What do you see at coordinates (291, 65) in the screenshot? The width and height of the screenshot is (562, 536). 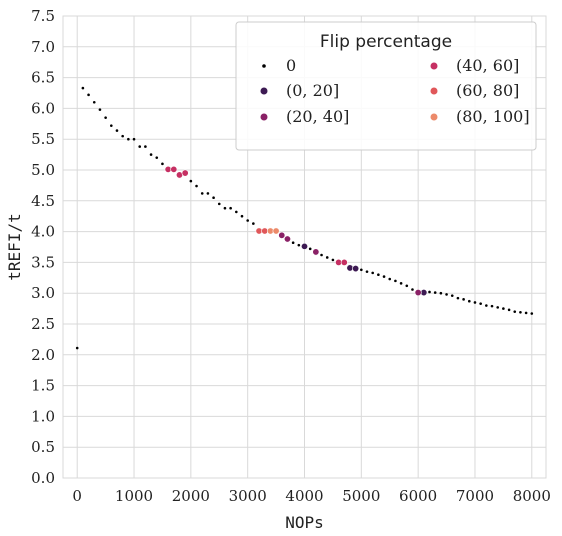 I see `legend-label: 0` at bounding box center [291, 65].